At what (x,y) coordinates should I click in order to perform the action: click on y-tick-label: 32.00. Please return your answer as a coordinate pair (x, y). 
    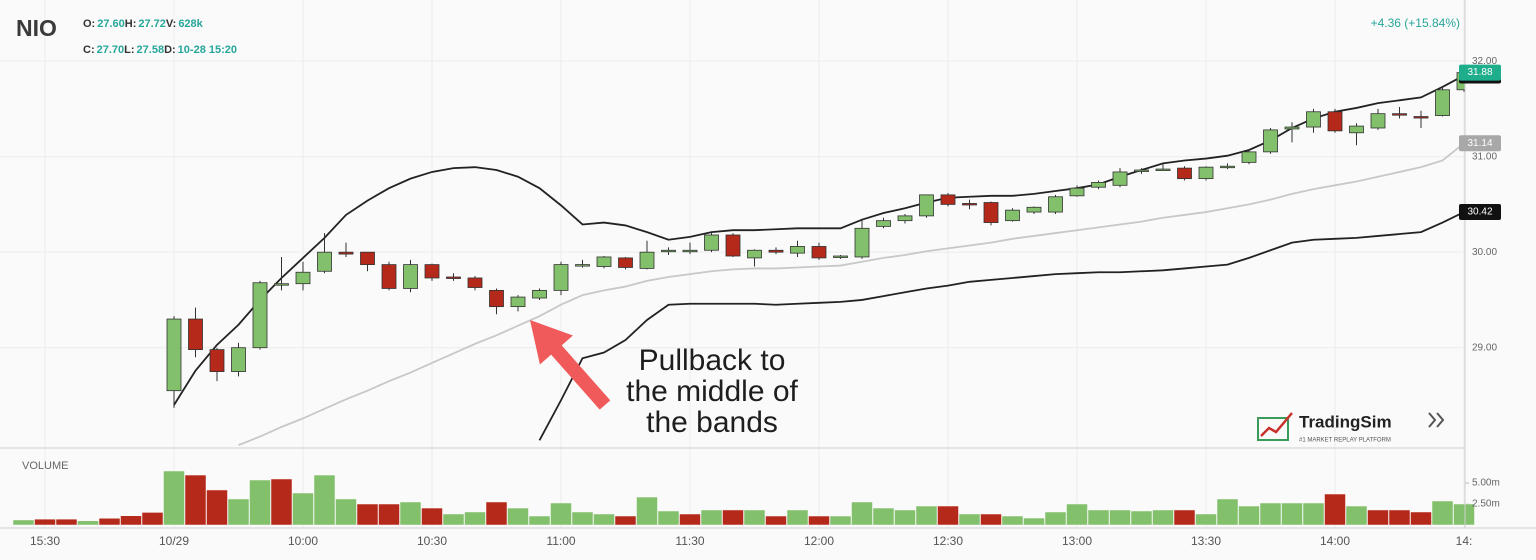
    Looking at the image, I should click on (1484, 61).